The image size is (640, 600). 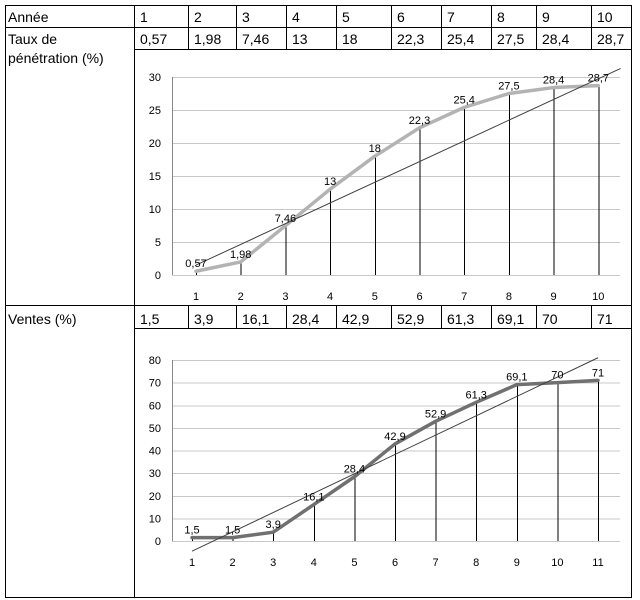 I want to click on c2-data-label-6: 42,9, so click(x=394, y=437).